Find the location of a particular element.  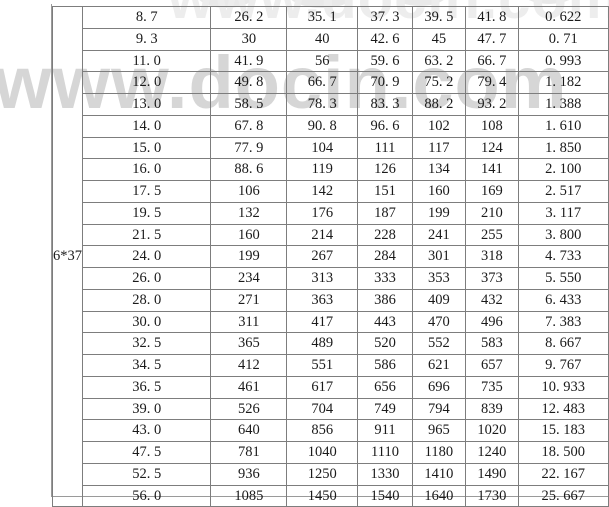

table-cell: 1640 is located at coordinates (439, 495).